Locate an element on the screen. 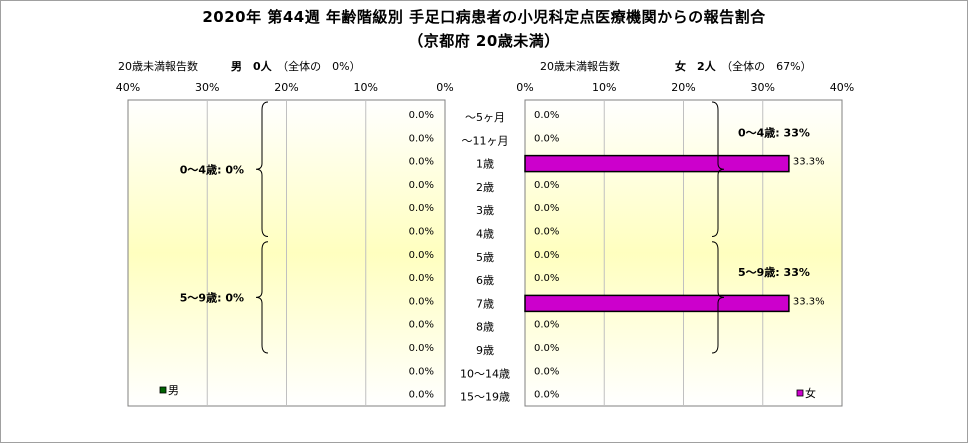  right-header-gender: 女 is located at coordinates (680, 66).